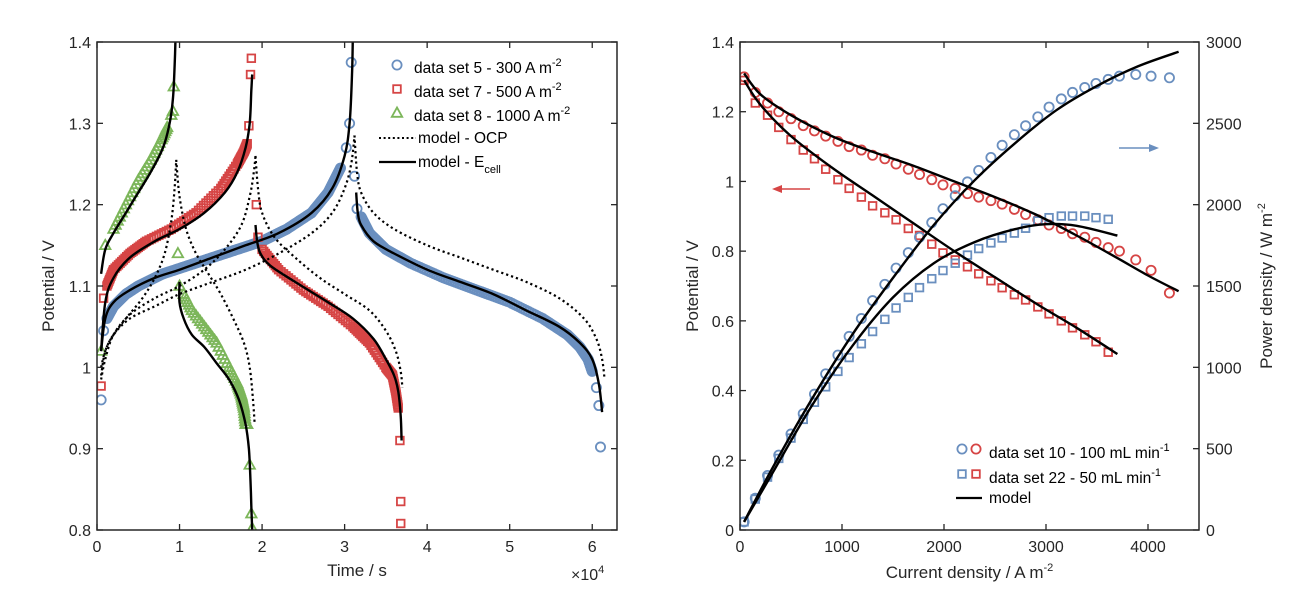 This screenshot has width=1308, height=606. I want to click on legend-item: data set 22 - 50 mL min-1, so click(1059, 477).